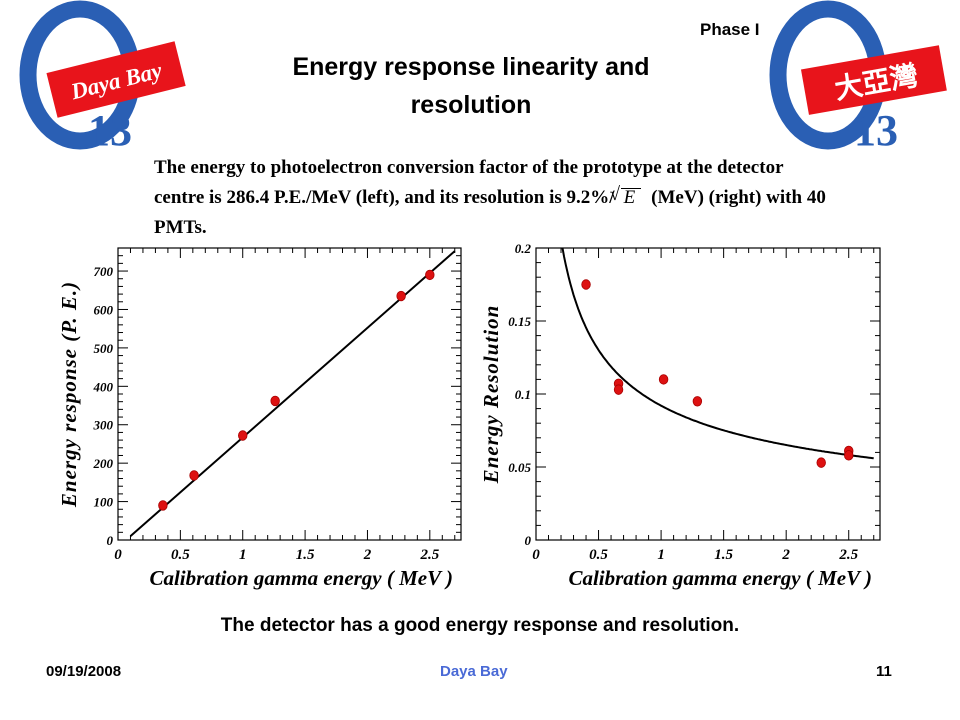 The height and width of the screenshot is (720, 960). I want to click on fit-line, so click(292, 393).